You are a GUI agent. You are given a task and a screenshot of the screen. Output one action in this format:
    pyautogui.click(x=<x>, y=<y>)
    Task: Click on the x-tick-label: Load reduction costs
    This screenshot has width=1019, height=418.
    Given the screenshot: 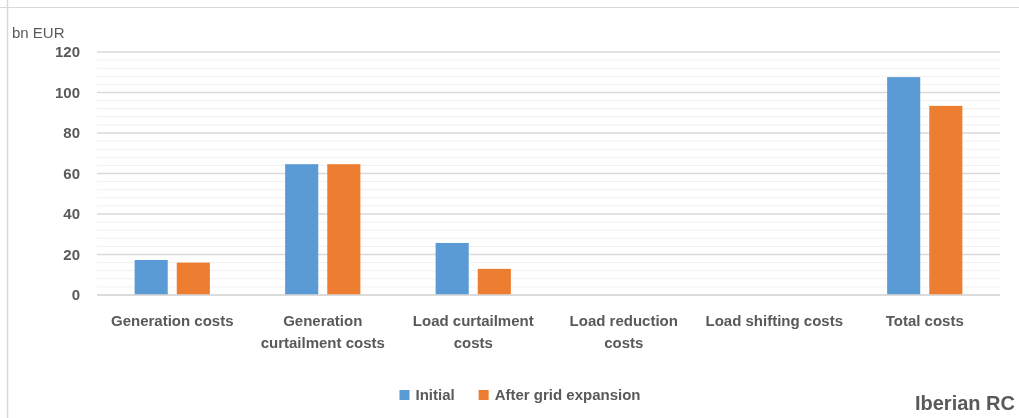 What is the action you would take?
    pyautogui.click(x=623, y=331)
    